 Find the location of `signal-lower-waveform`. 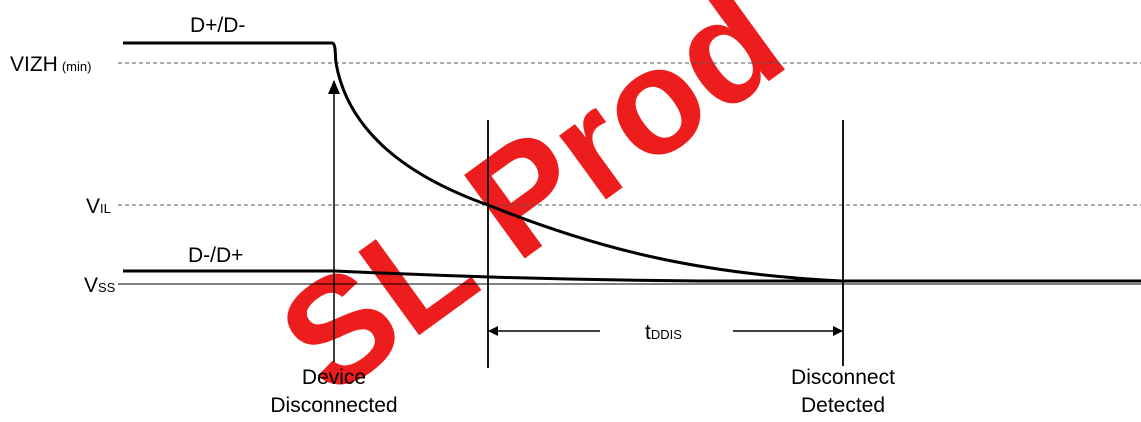

signal-lower-waveform is located at coordinates (632, 276).